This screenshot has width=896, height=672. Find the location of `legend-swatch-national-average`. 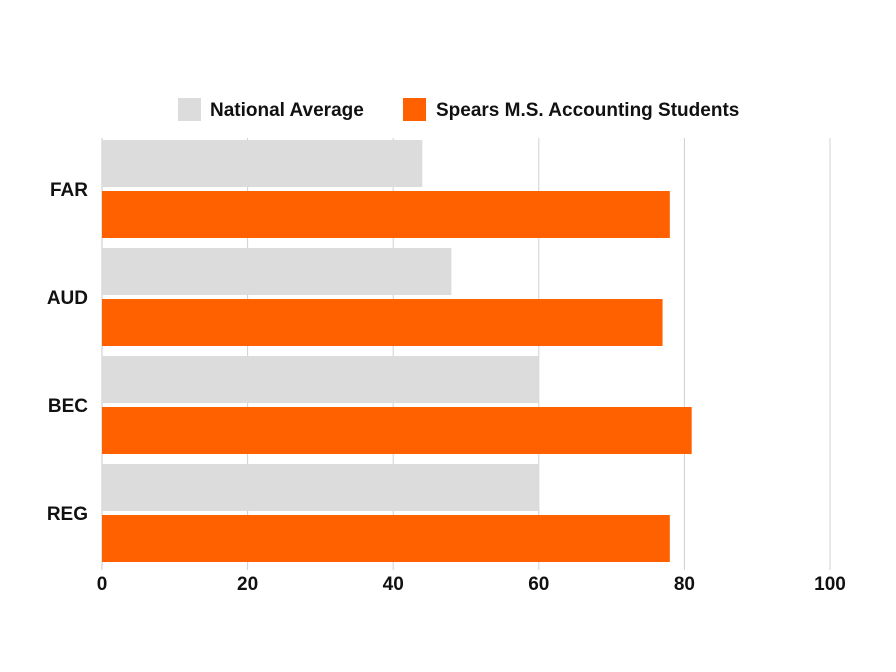

legend-swatch-national-average is located at coordinates (189, 109).